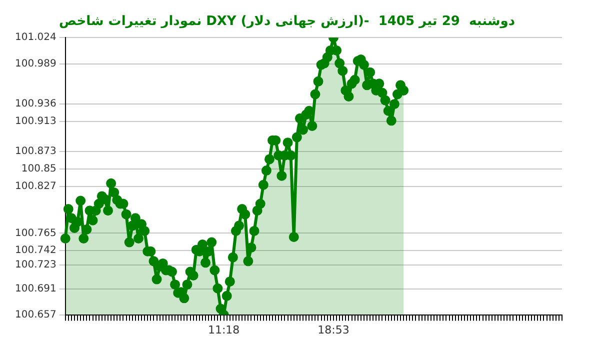 The width and height of the screenshot is (600, 352). Describe the element at coordinates (35, 186) in the screenshot. I see `y-tick-label: 100.827` at that location.